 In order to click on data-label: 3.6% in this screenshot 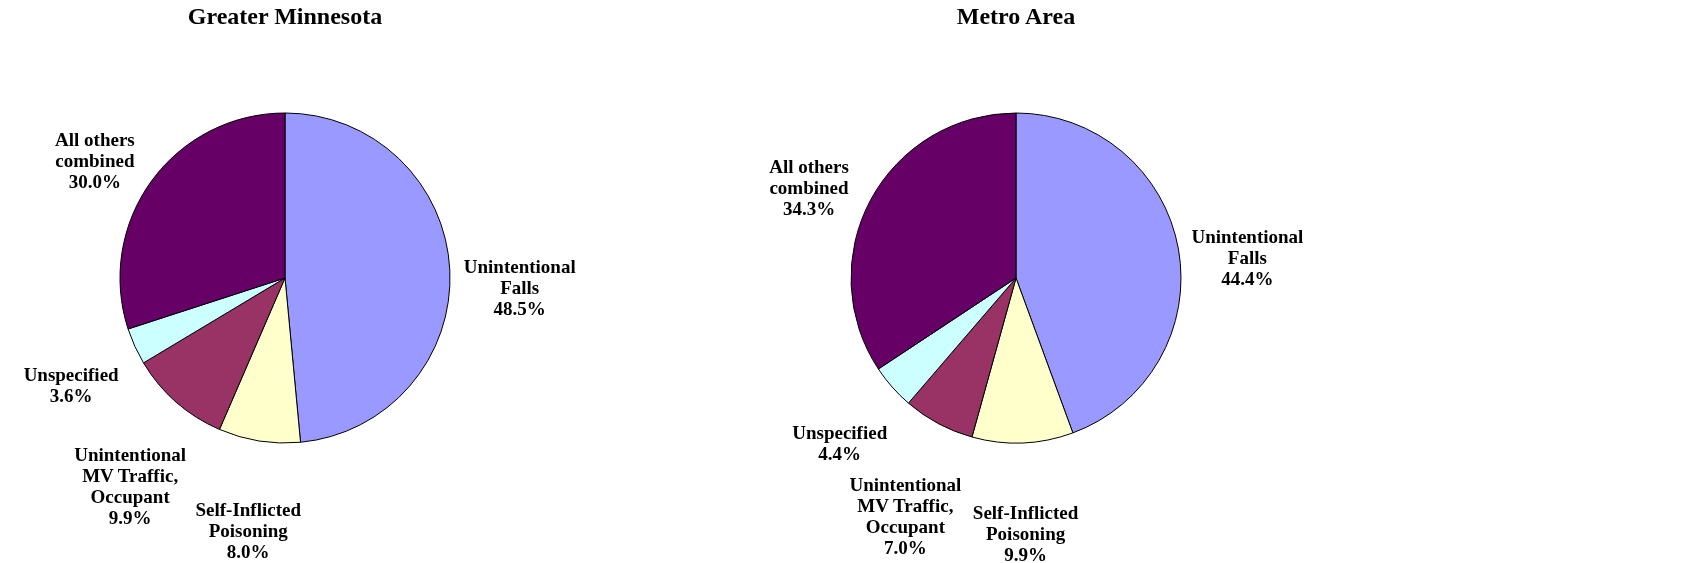, I will do `click(71, 396)`.